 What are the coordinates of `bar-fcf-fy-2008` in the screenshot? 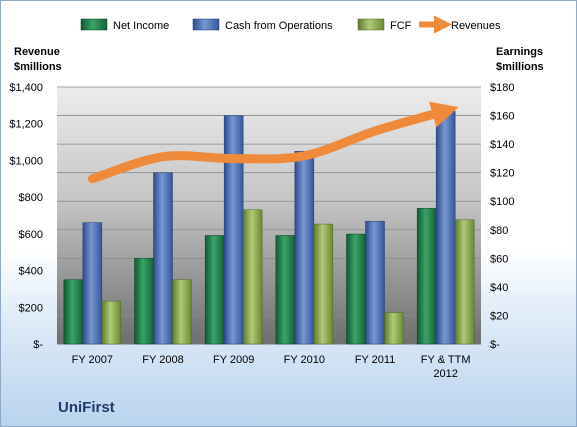 It's located at (182, 312).